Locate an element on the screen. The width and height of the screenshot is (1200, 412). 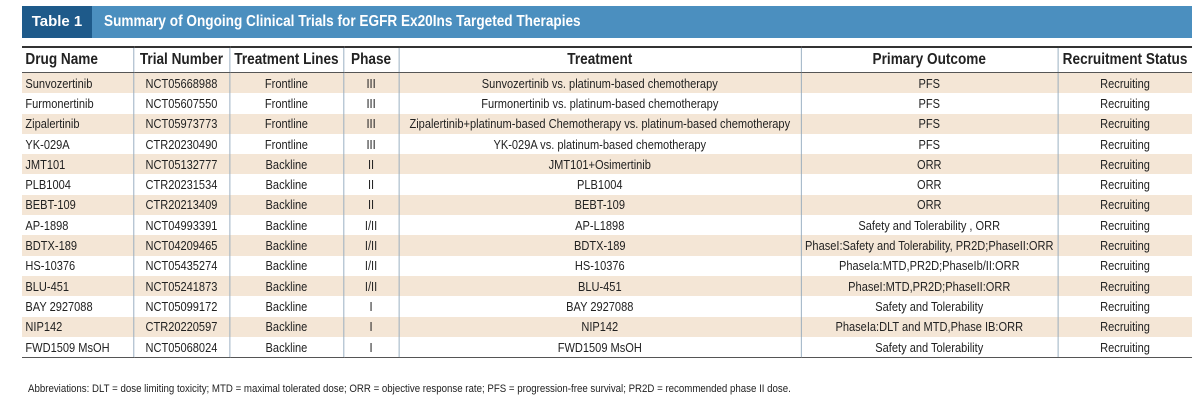
column-header: Treatment is located at coordinates (599, 59).